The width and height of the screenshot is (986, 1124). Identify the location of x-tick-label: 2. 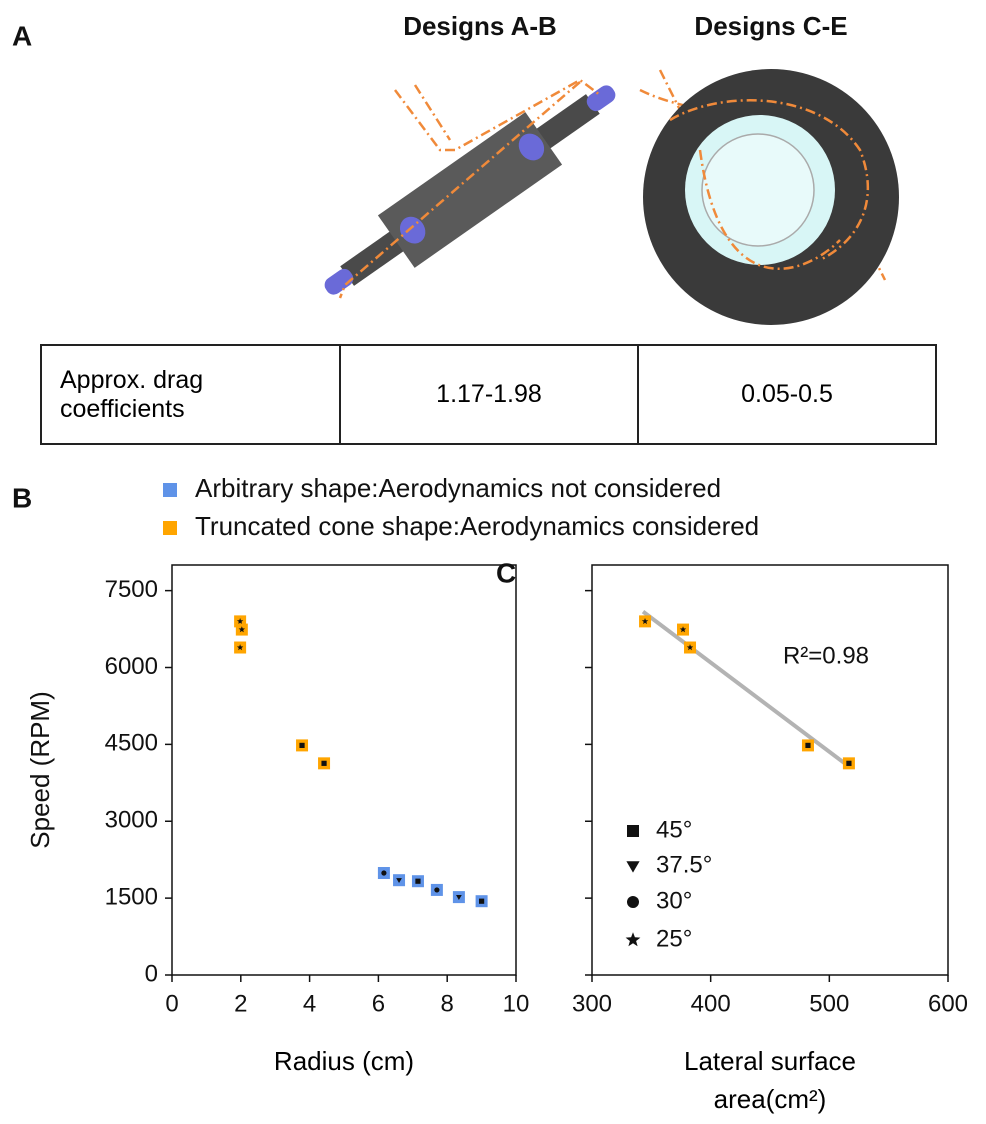
(240, 1003).